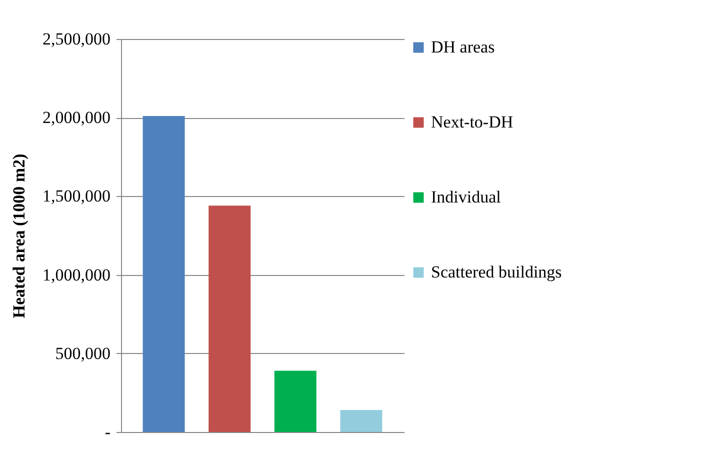 This screenshot has height=453, width=703. Describe the element at coordinates (76, 274) in the screenshot. I see `y-tick-label: 1,000,000` at that location.